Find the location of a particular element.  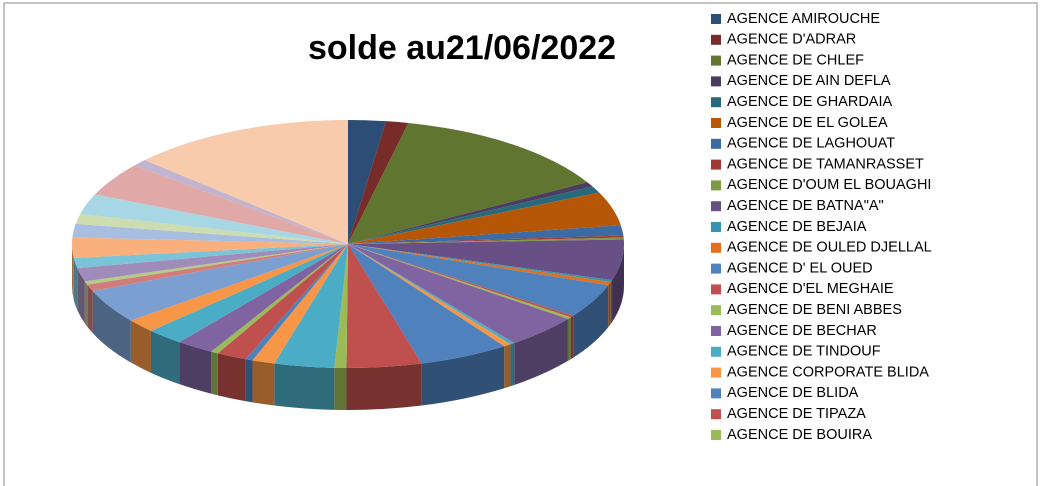

legend-label: AGENCE D'ADRAR is located at coordinates (791, 40).